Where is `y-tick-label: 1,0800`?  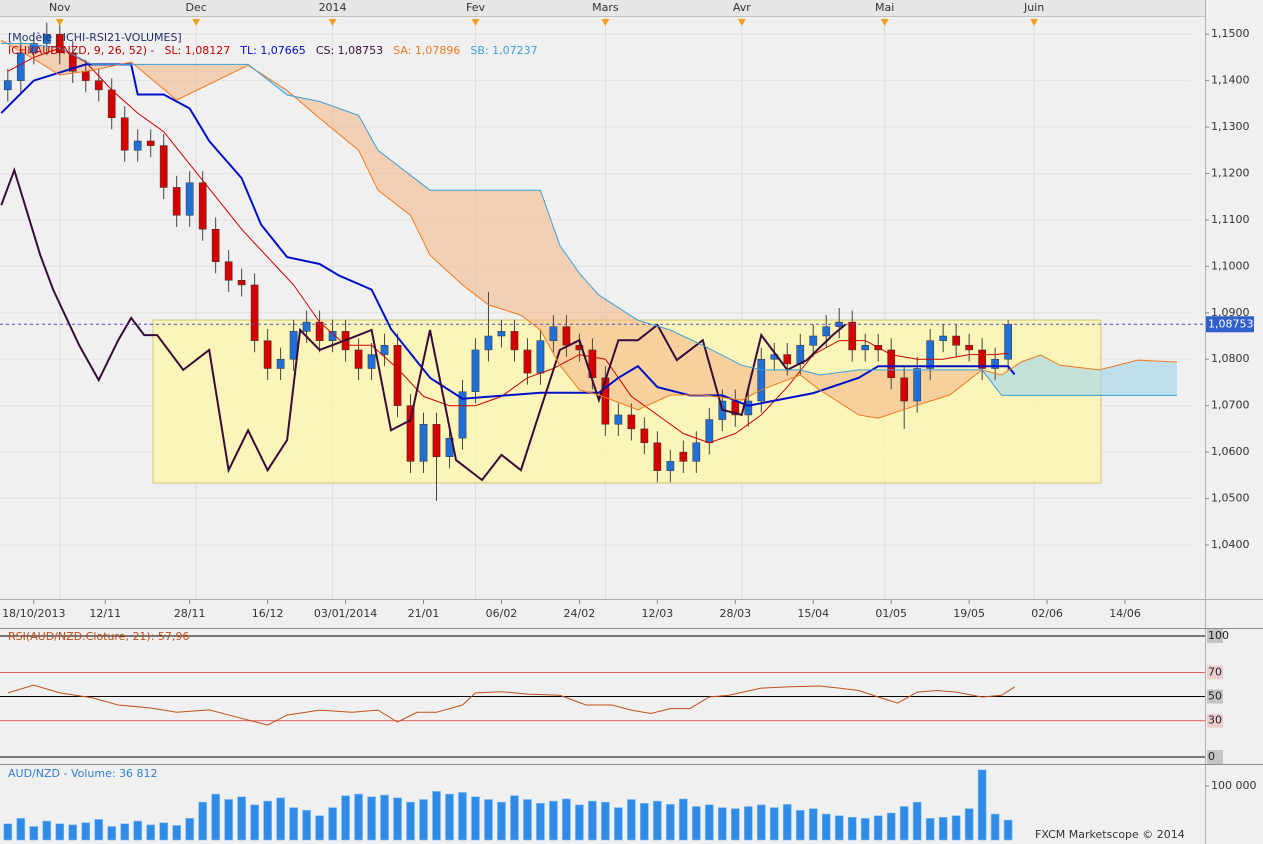
y-tick-label: 1,0800 is located at coordinates (1230, 358).